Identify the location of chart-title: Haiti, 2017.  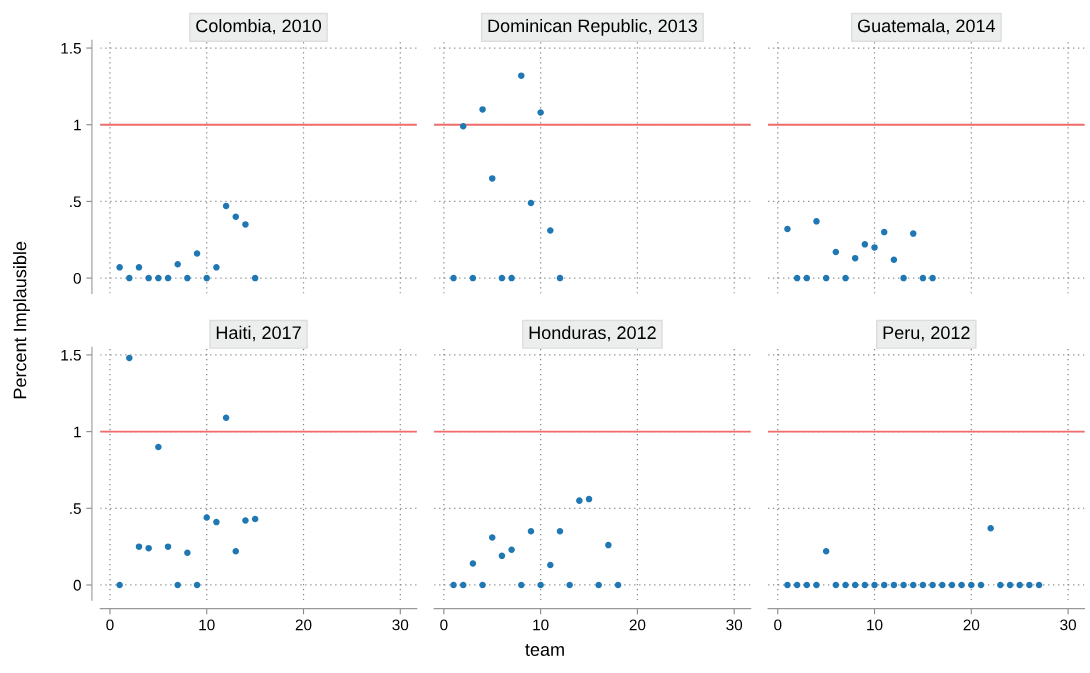
(258, 333).